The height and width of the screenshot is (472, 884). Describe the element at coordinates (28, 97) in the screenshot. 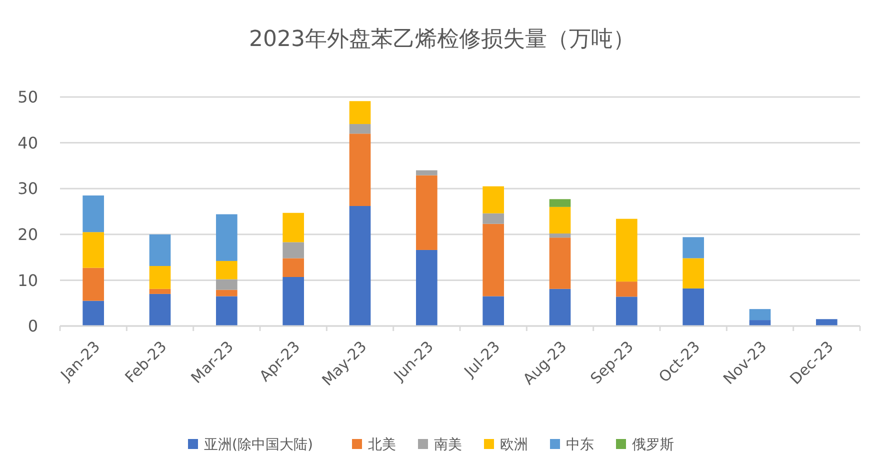

I see `y-tick-label: 50` at that location.